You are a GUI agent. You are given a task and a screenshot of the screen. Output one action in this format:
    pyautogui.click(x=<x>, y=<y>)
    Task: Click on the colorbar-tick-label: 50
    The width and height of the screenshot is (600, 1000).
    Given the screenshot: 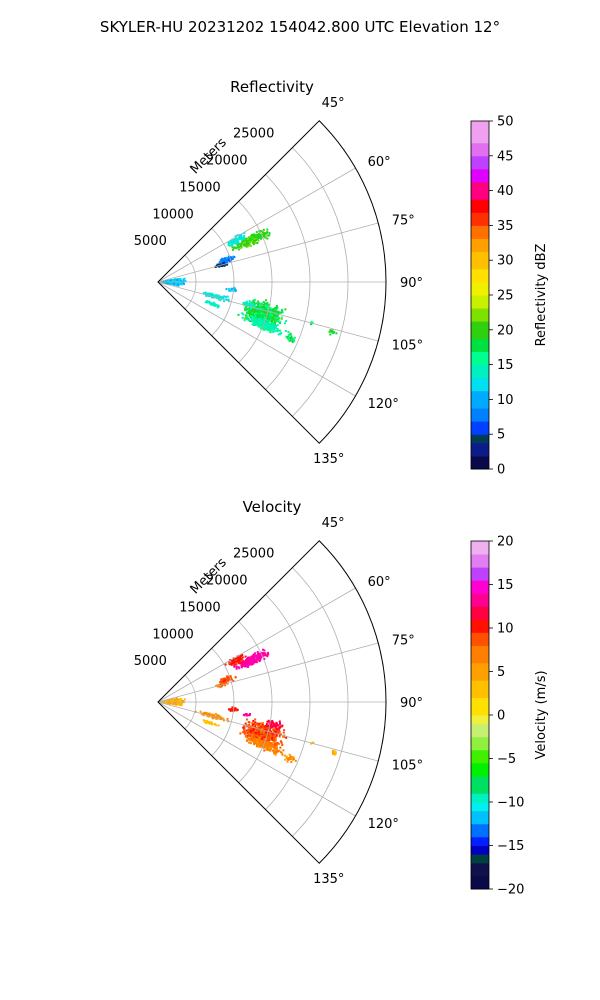 What is the action you would take?
    pyautogui.click(x=505, y=122)
    